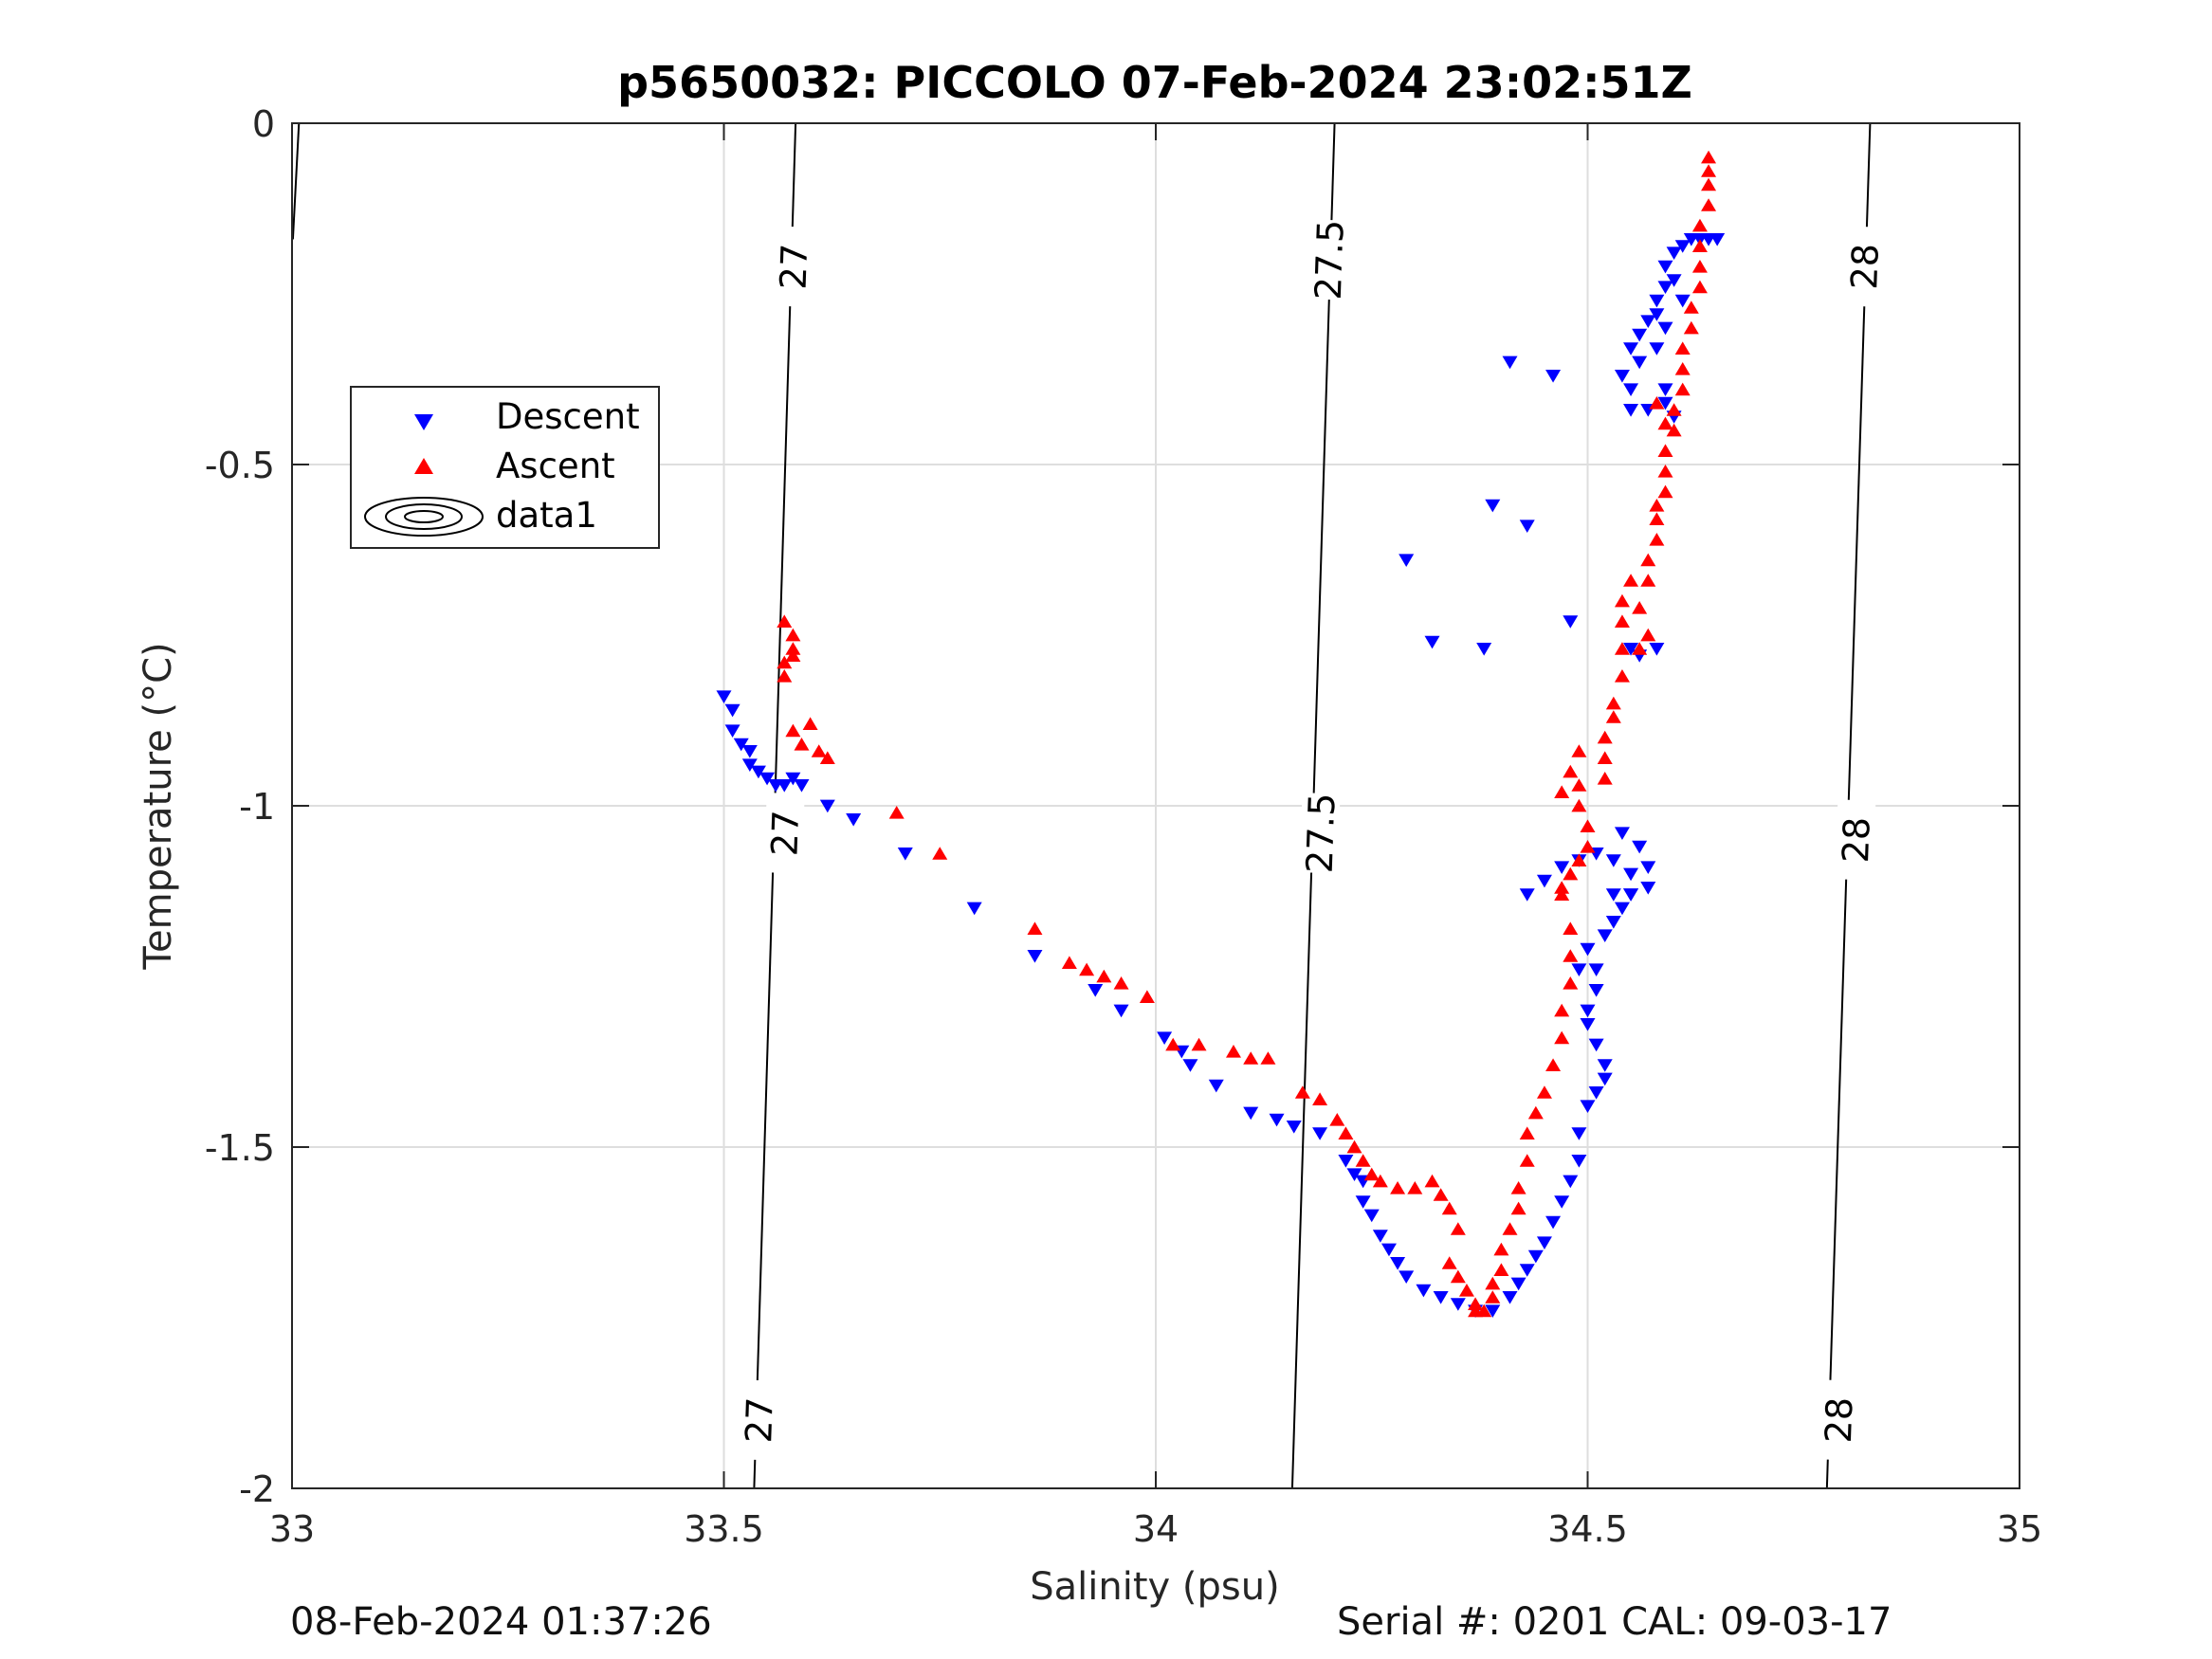  I want to click on contour-label: 27, so click(794, 266).